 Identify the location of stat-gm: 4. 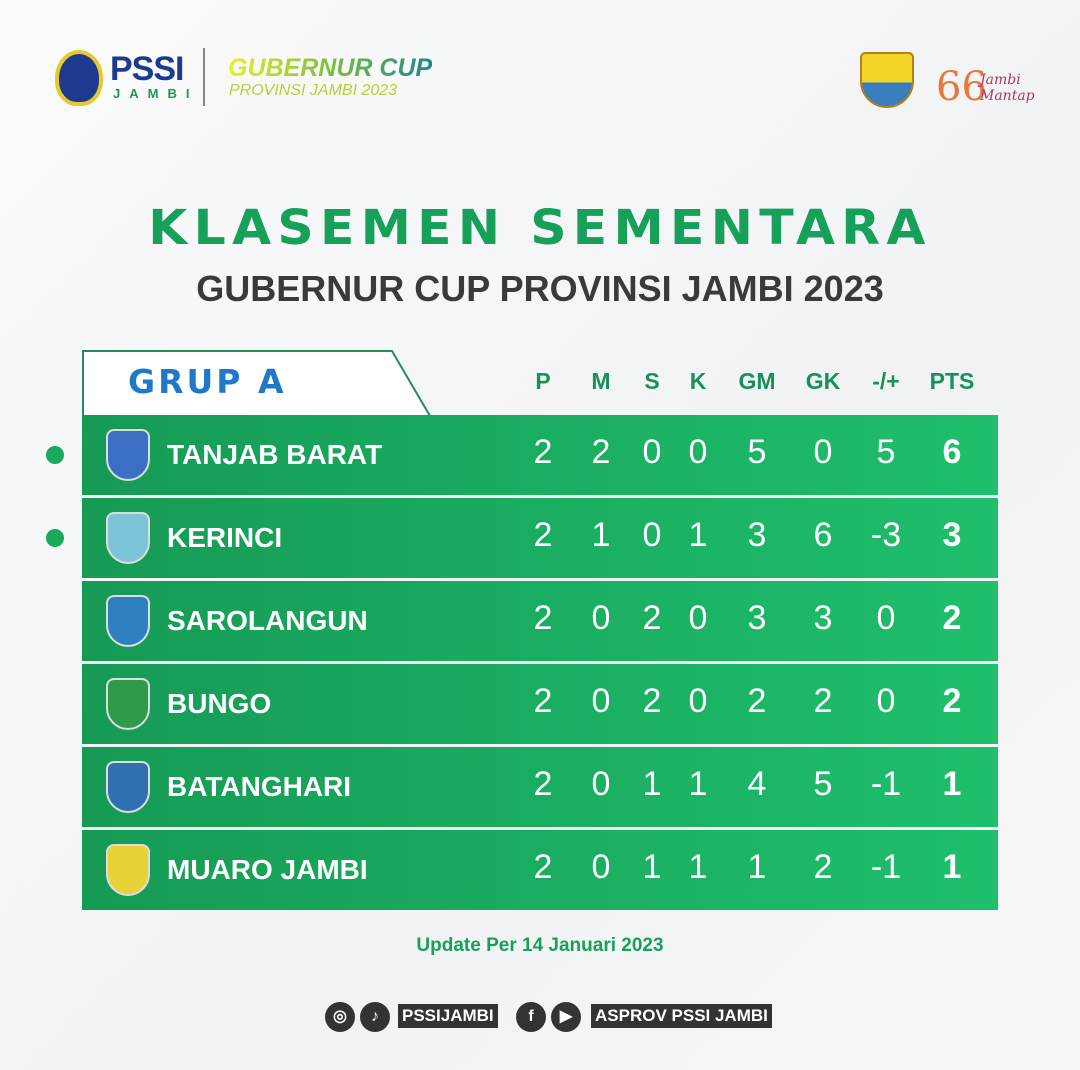
(757, 784).